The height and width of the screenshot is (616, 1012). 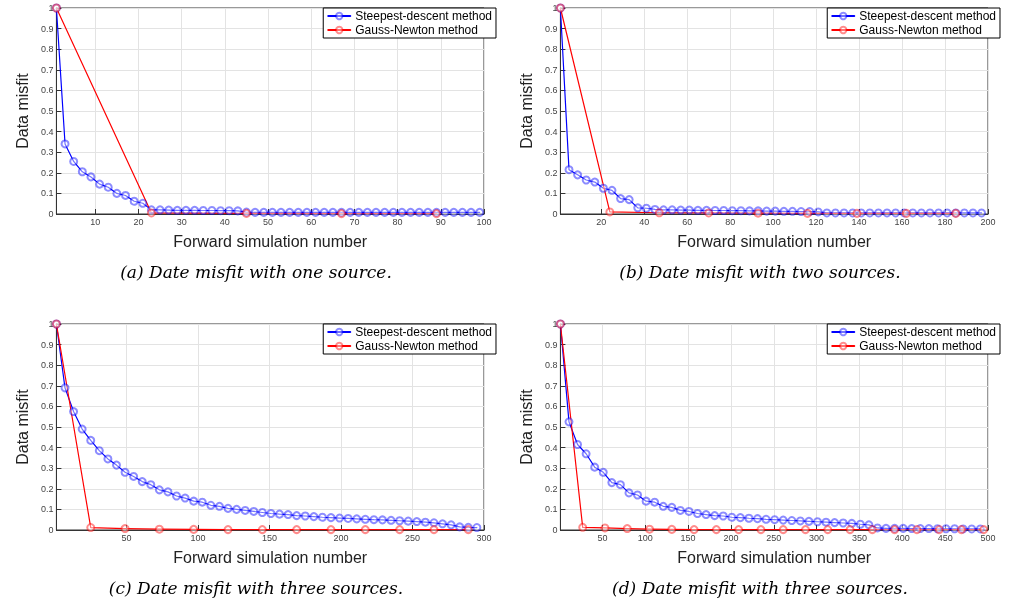 What do you see at coordinates (555, 530) in the screenshot?
I see `y-tick-label: 0` at bounding box center [555, 530].